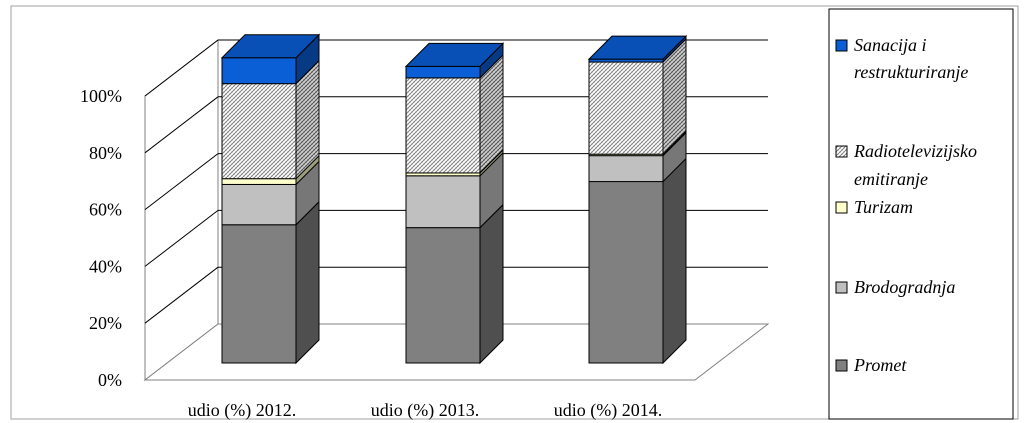 This screenshot has width=1025, height=423. Describe the element at coordinates (105, 266) in the screenshot. I see `y-tick-label: 40%` at that location.